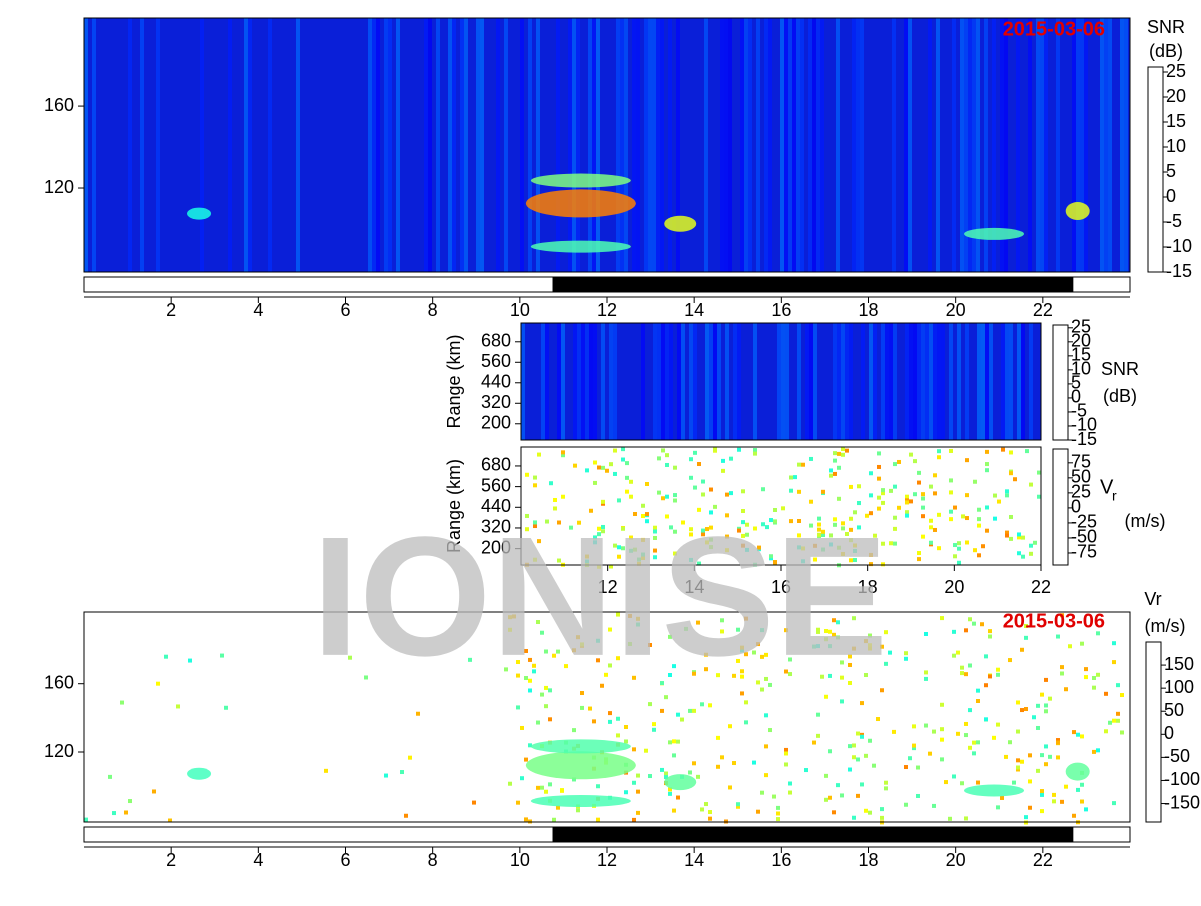  Describe the element at coordinates (258, 860) in the screenshot. I see `x-tick-label: 4` at that location.